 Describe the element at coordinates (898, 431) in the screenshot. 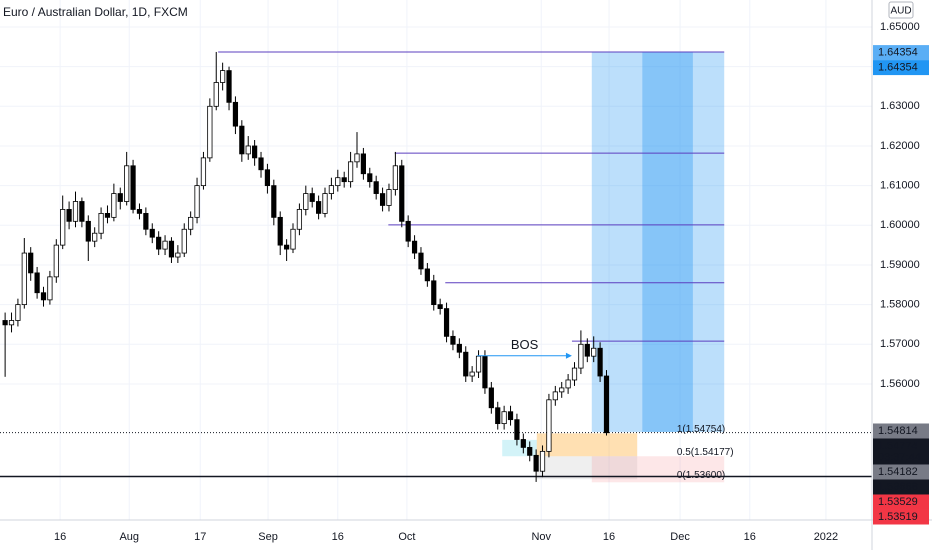

I see `price-badge-label: 1.54814` at that location.